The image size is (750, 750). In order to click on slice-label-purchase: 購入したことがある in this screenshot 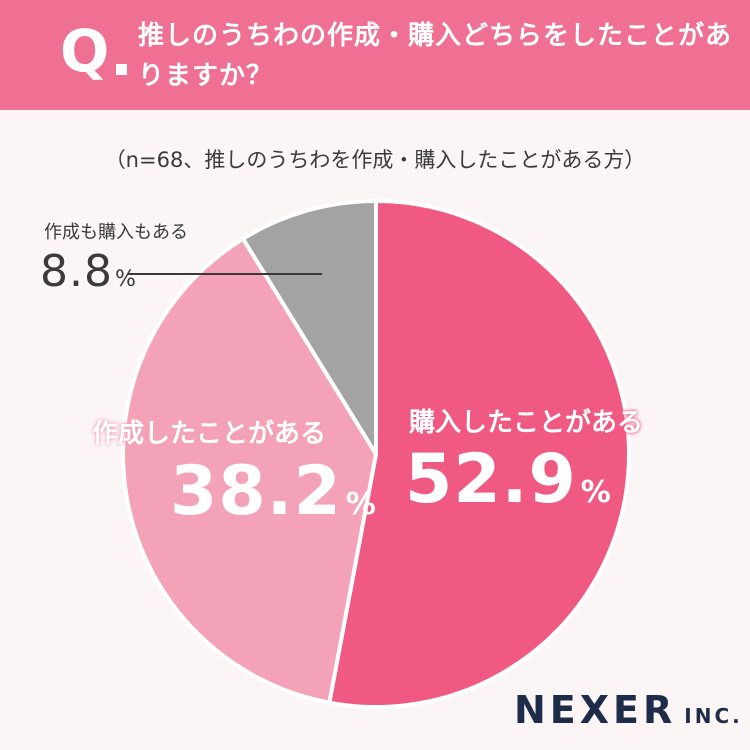, I will do `click(526, 423)`.